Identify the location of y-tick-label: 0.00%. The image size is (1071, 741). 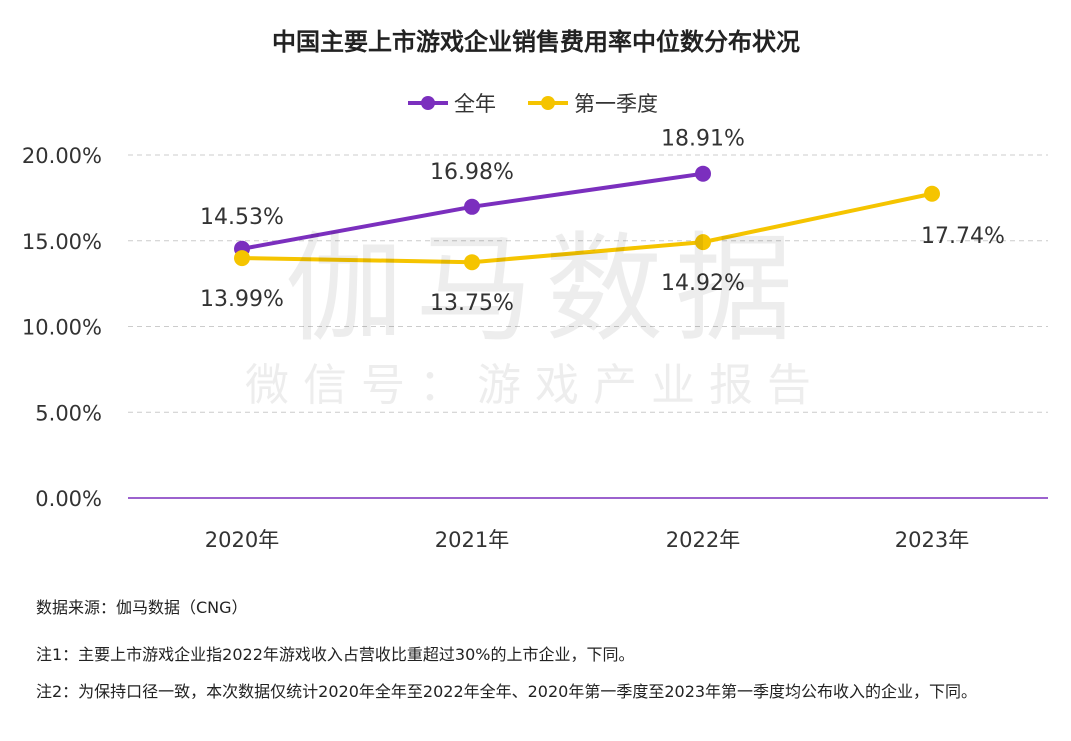
(68, 499).